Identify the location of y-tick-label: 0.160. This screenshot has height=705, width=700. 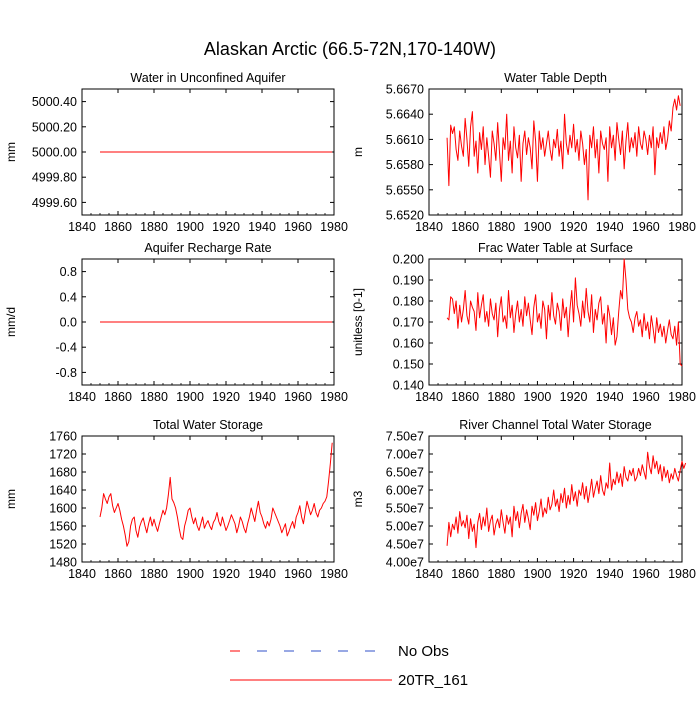
(408, 344).